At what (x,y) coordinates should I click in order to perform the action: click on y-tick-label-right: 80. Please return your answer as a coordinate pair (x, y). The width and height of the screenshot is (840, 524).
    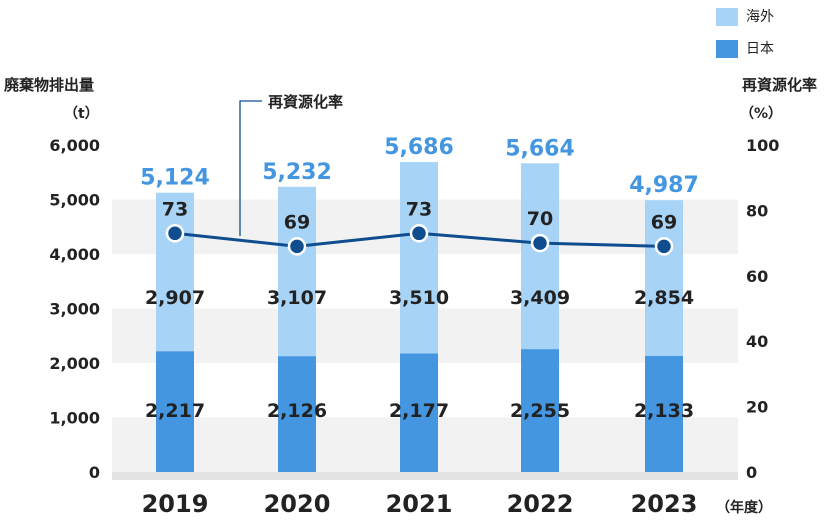
    Looking at the image, I should click on (757, 210).